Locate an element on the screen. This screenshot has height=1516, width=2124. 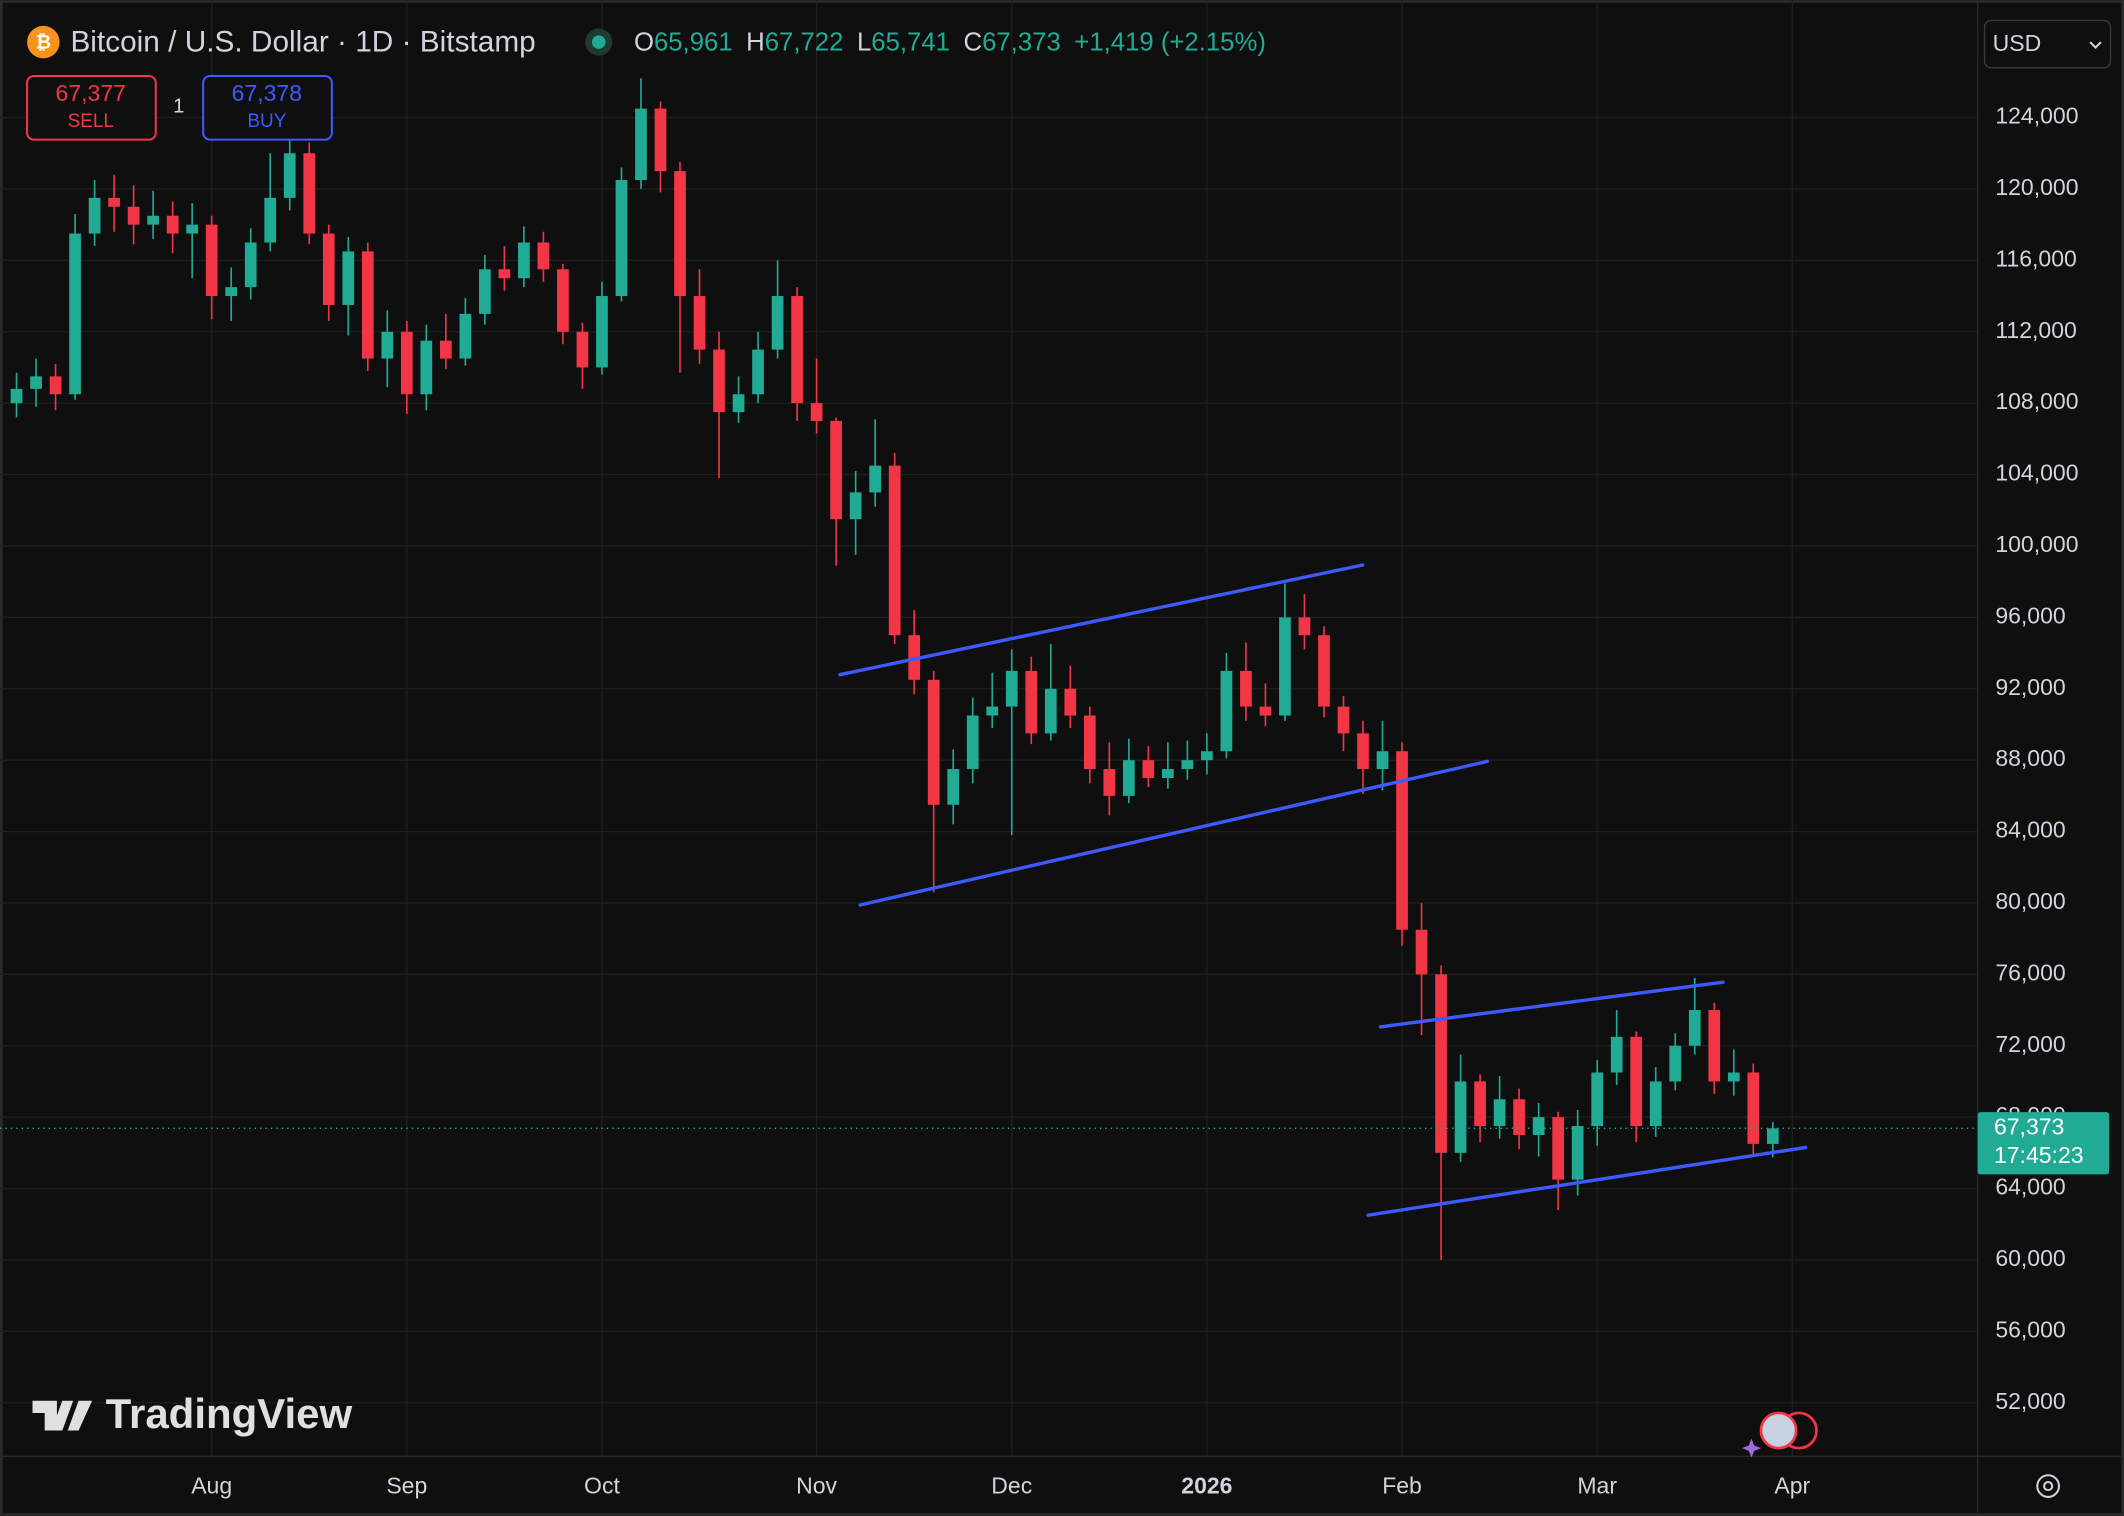
currency: USD is located at coordinates (2017, 43).